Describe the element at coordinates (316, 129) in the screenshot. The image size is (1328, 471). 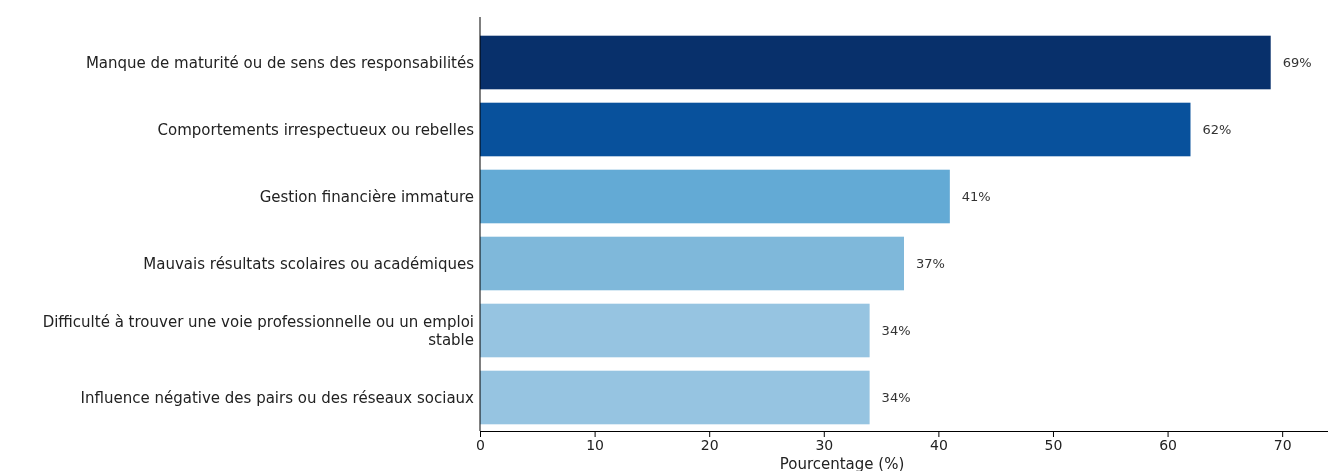
I see `y-tick-label: Comportements irrespectueux ou rebelles` at that location.